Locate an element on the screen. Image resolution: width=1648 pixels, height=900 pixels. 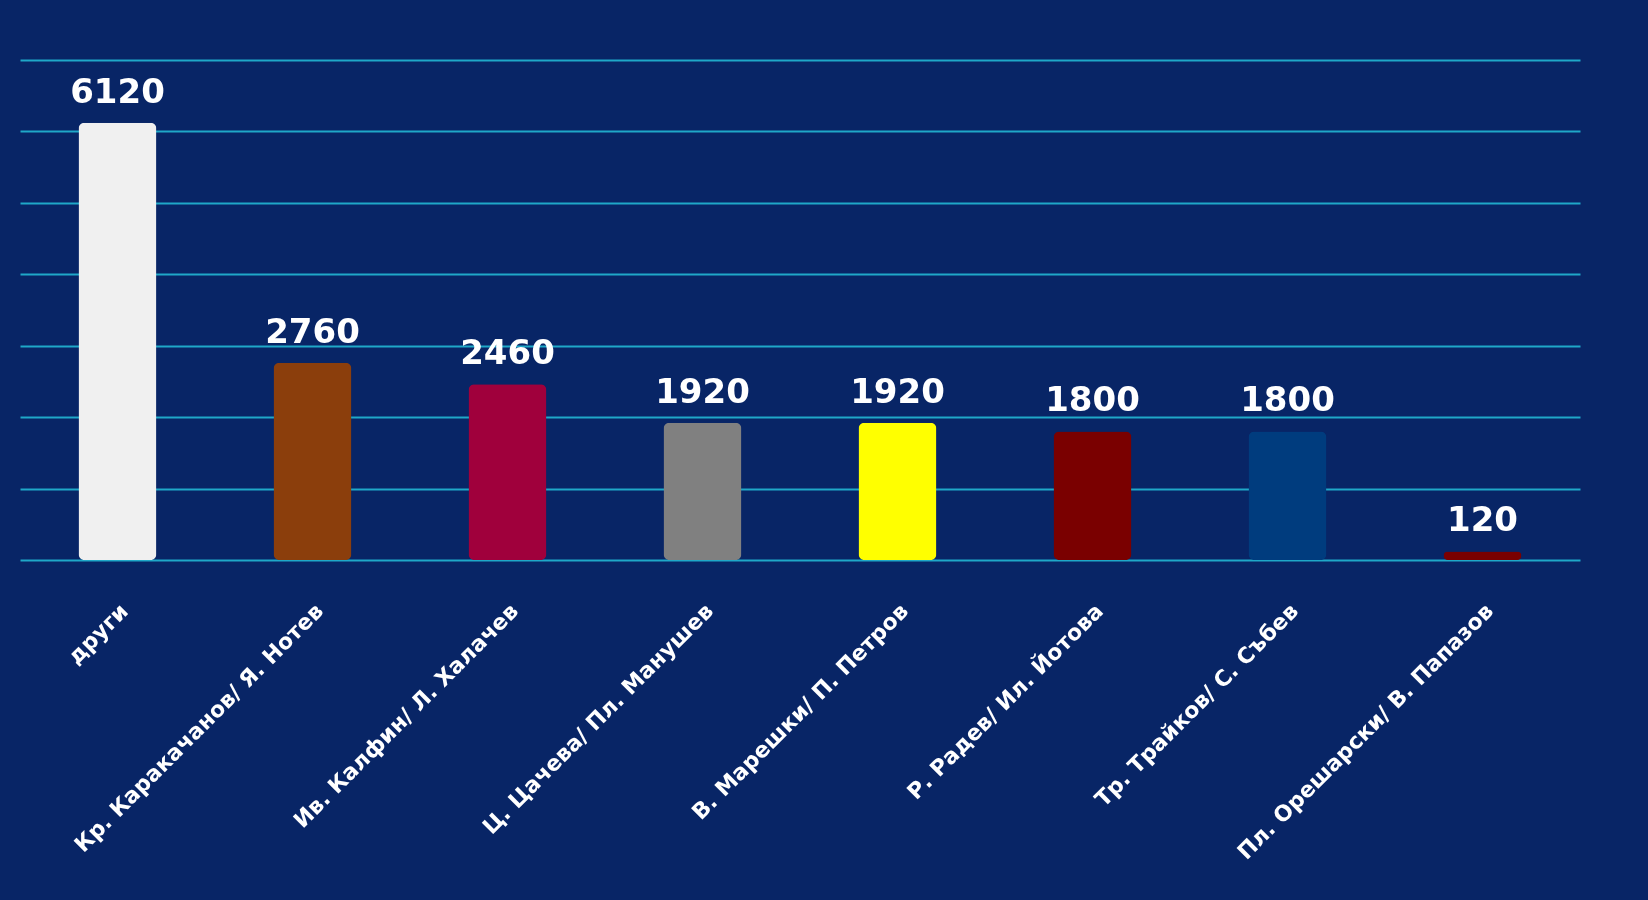
data-label: 2760 is located at coordinates (312, 330).